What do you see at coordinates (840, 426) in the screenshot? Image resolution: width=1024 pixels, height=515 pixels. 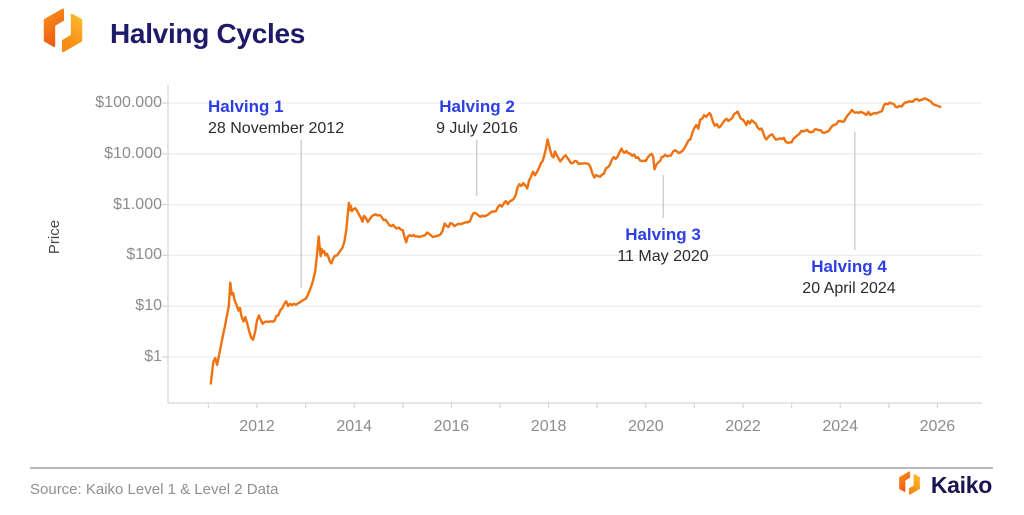 I see `x-tick-label: 2024` at bounding box center [840, 426].